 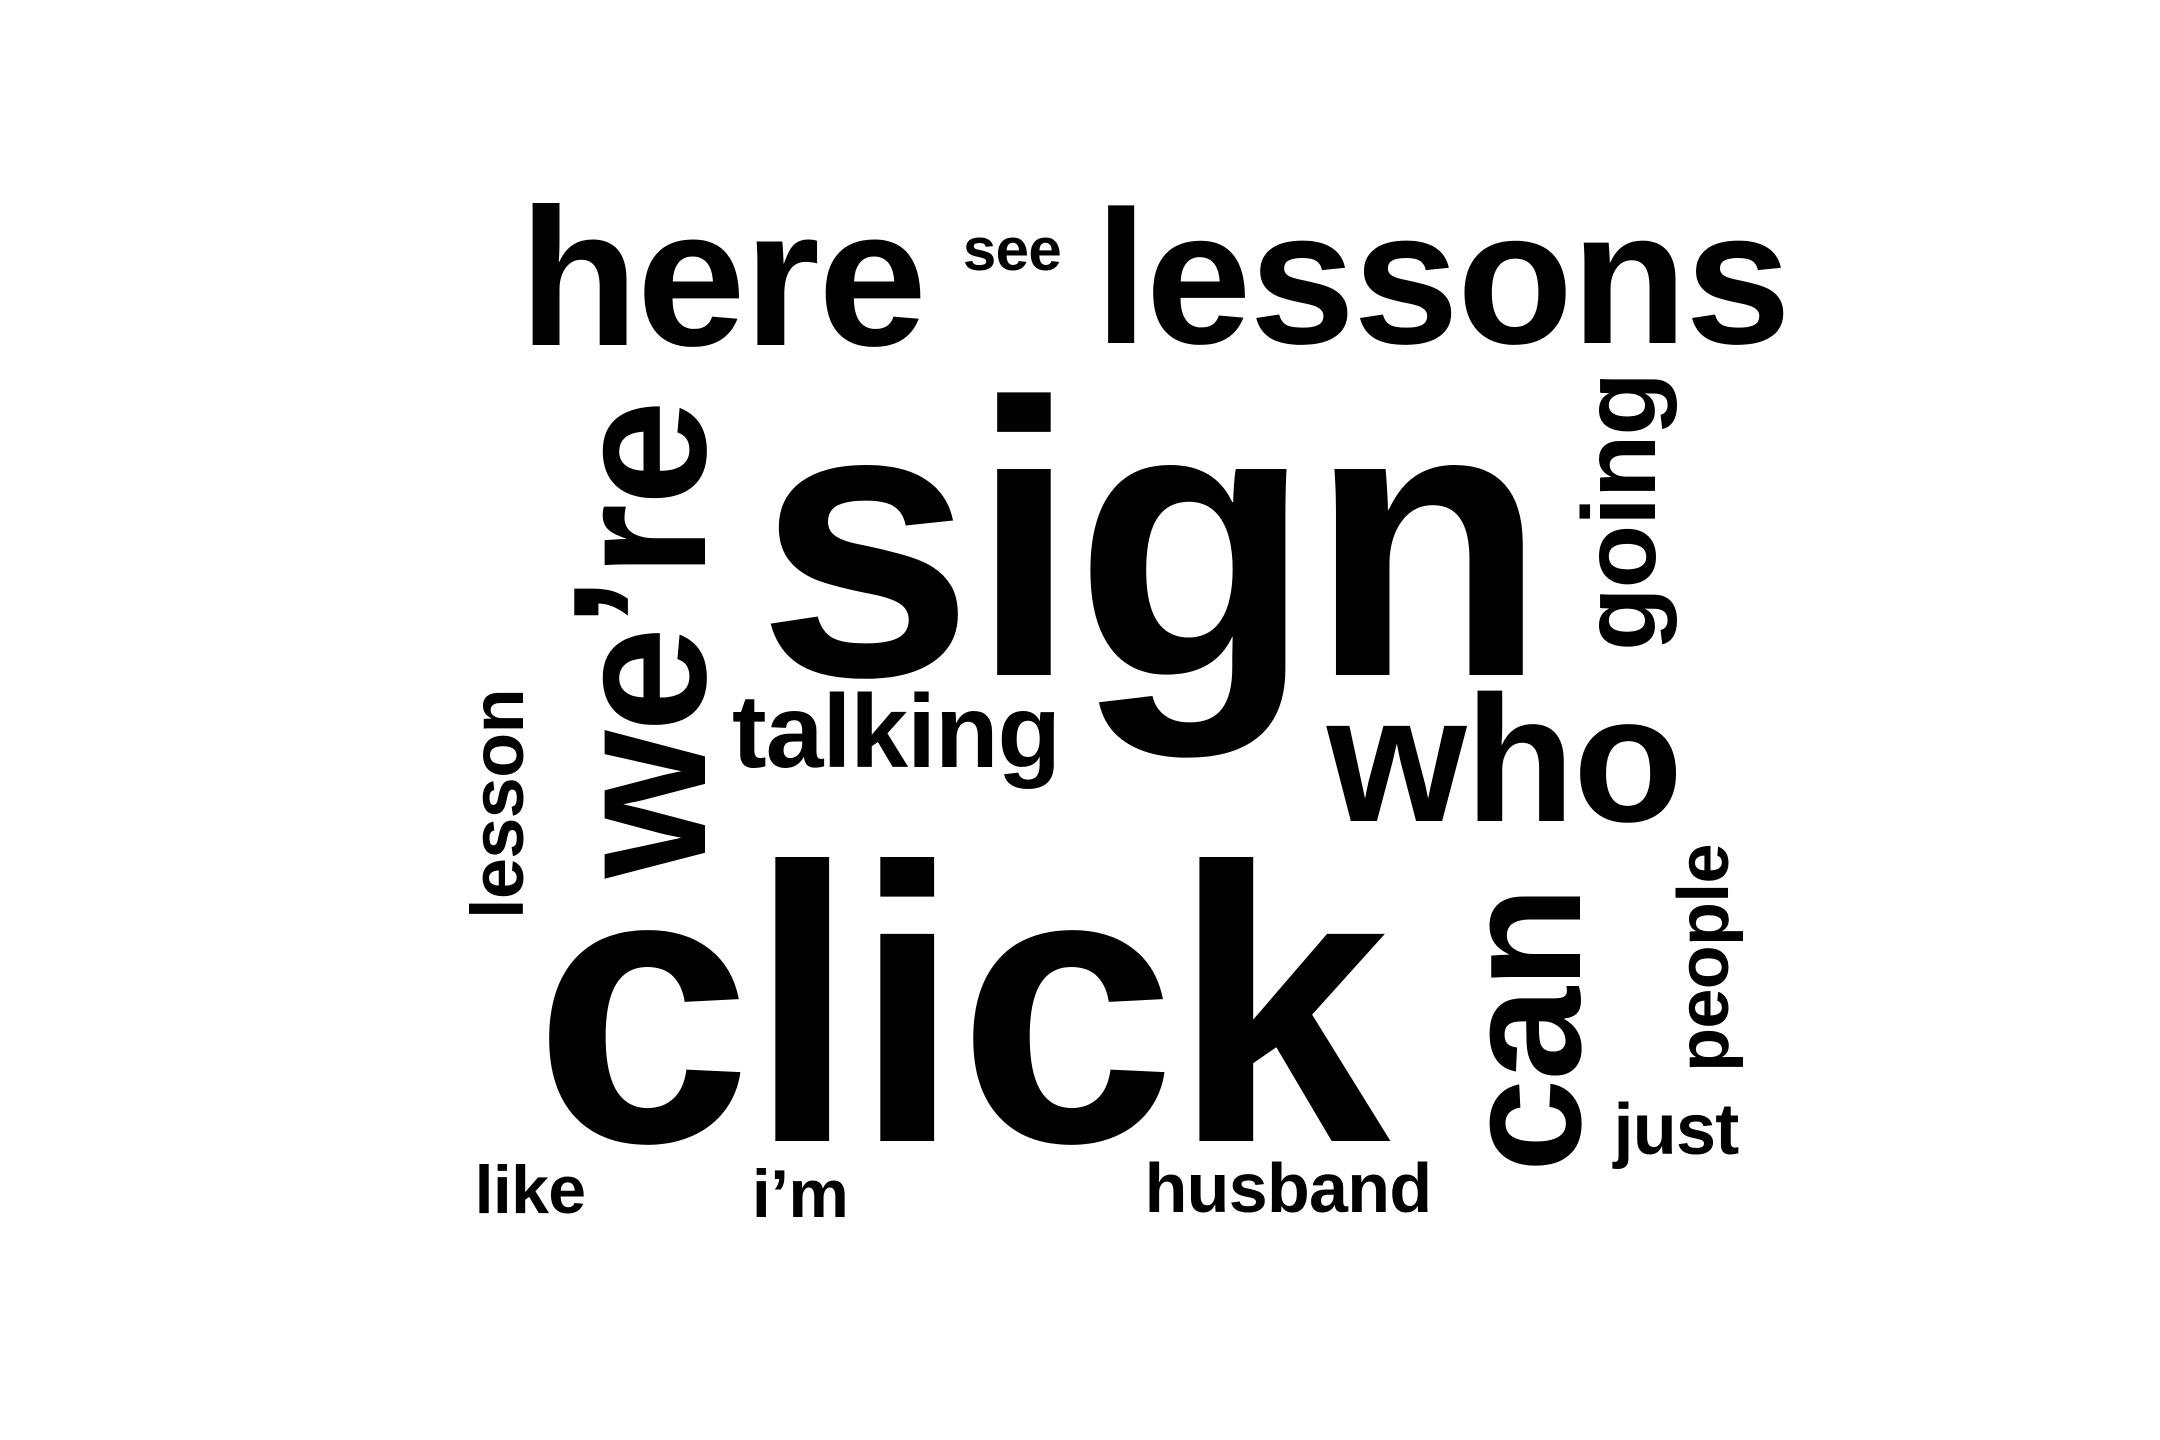 I want to click on word-sign: sign, so click(x=1151, y=540).